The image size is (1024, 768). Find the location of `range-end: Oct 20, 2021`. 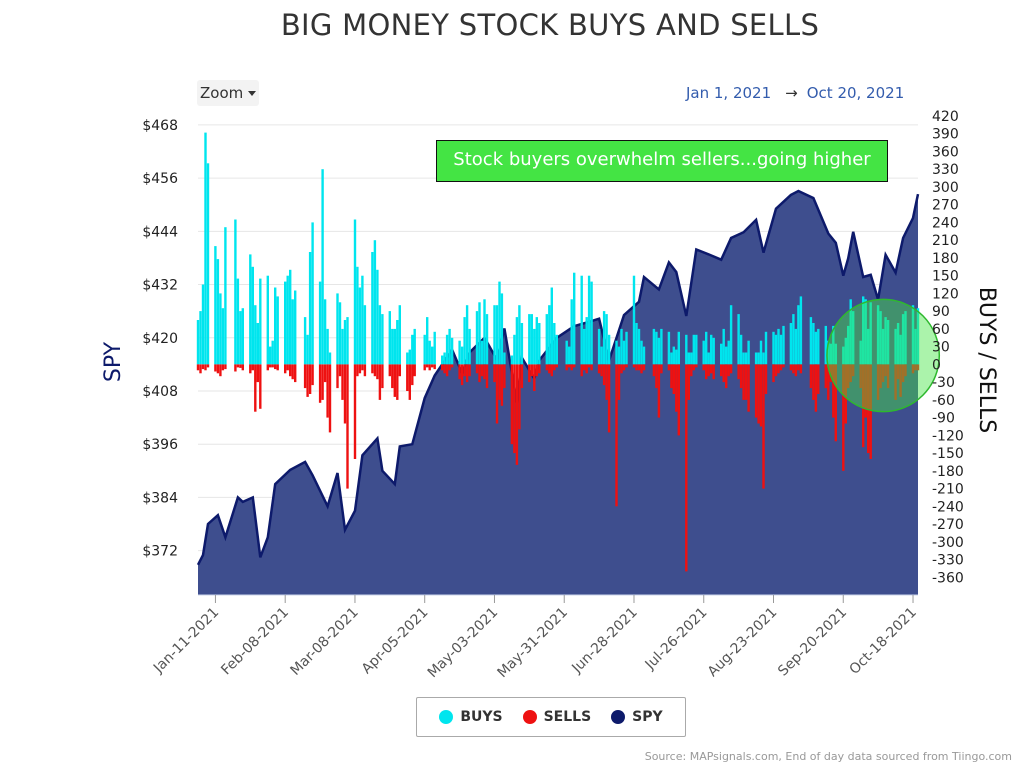

range-end: Oct 20, 2021 is located at coordinates (855, 93).